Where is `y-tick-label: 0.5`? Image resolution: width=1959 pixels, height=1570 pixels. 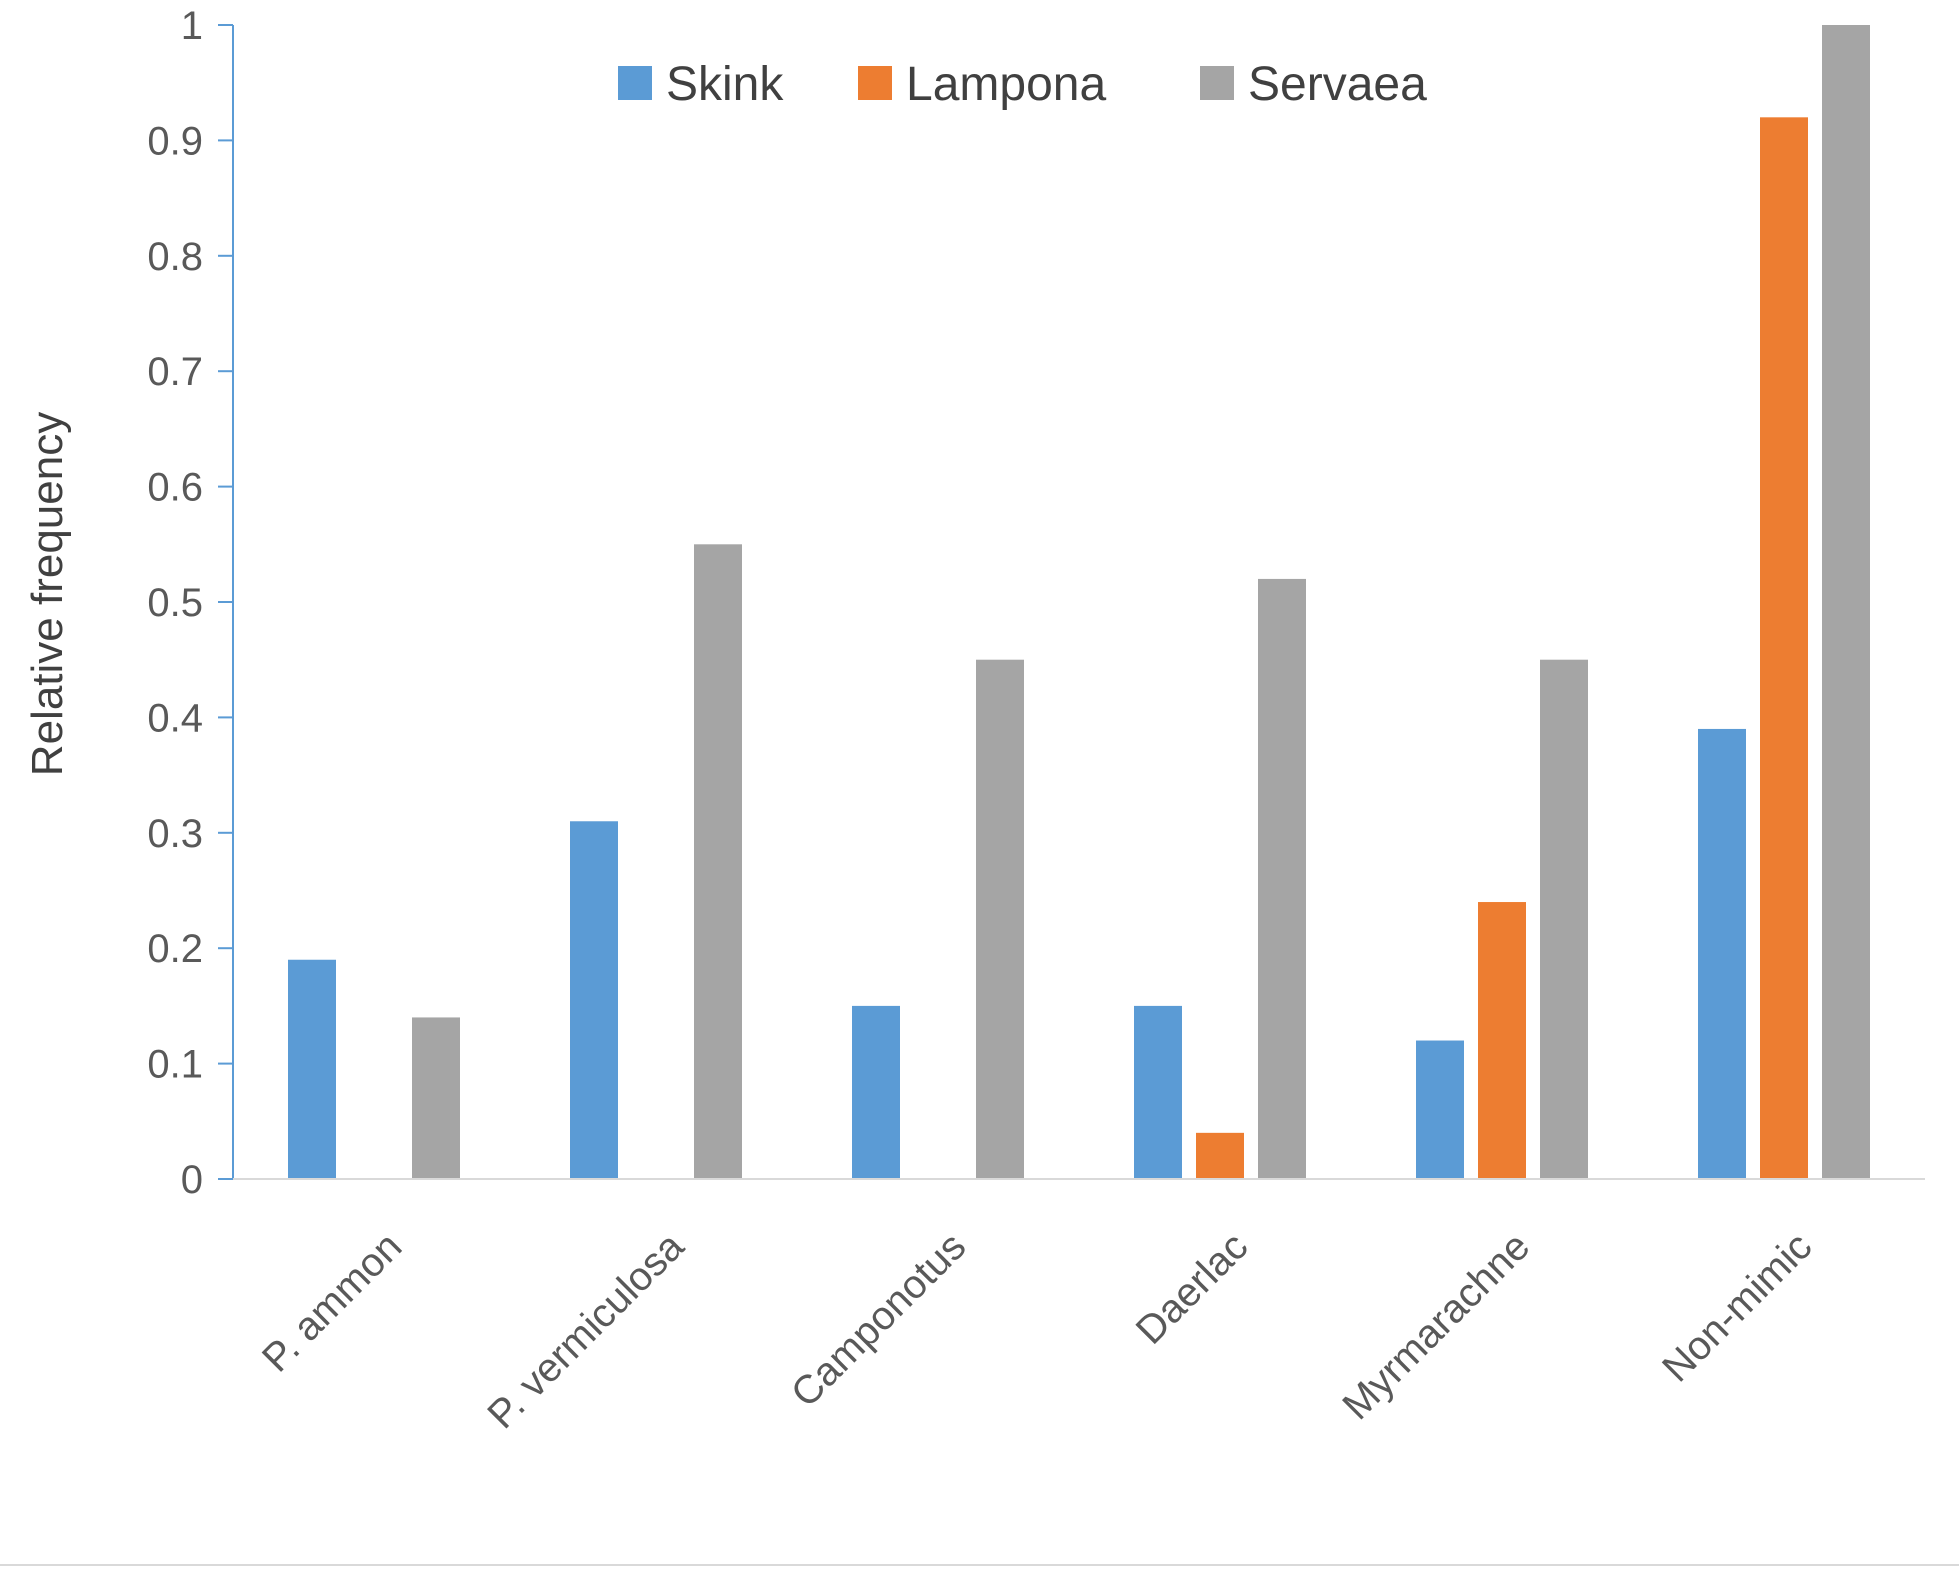
y-tick-label: 0.5 is located at coordinates (175, 603).